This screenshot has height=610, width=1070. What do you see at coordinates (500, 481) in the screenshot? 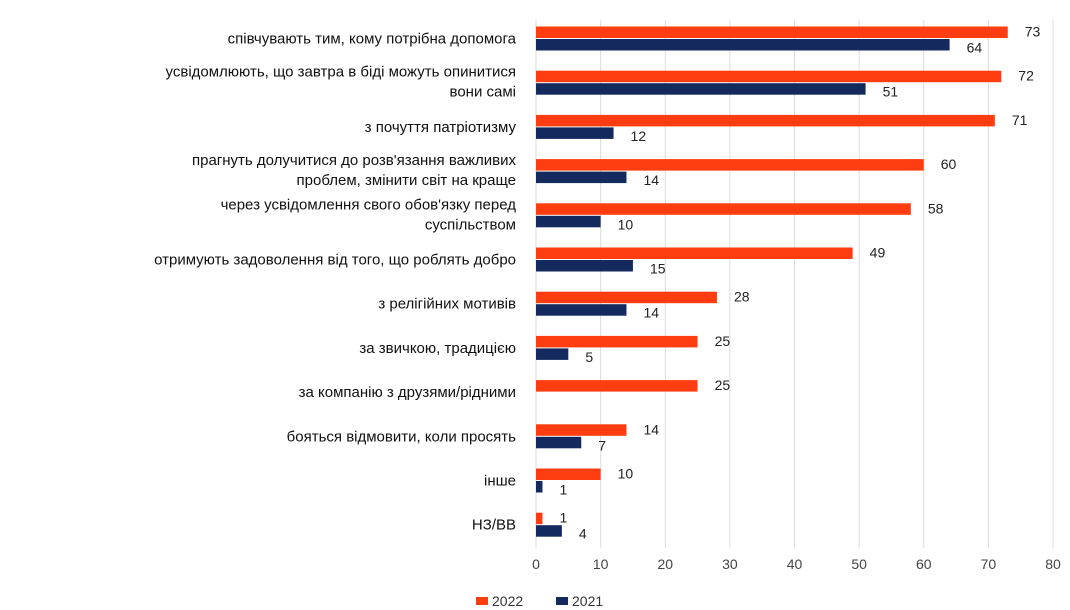
I see `category-label: інше` at bounding box center [500, 481].